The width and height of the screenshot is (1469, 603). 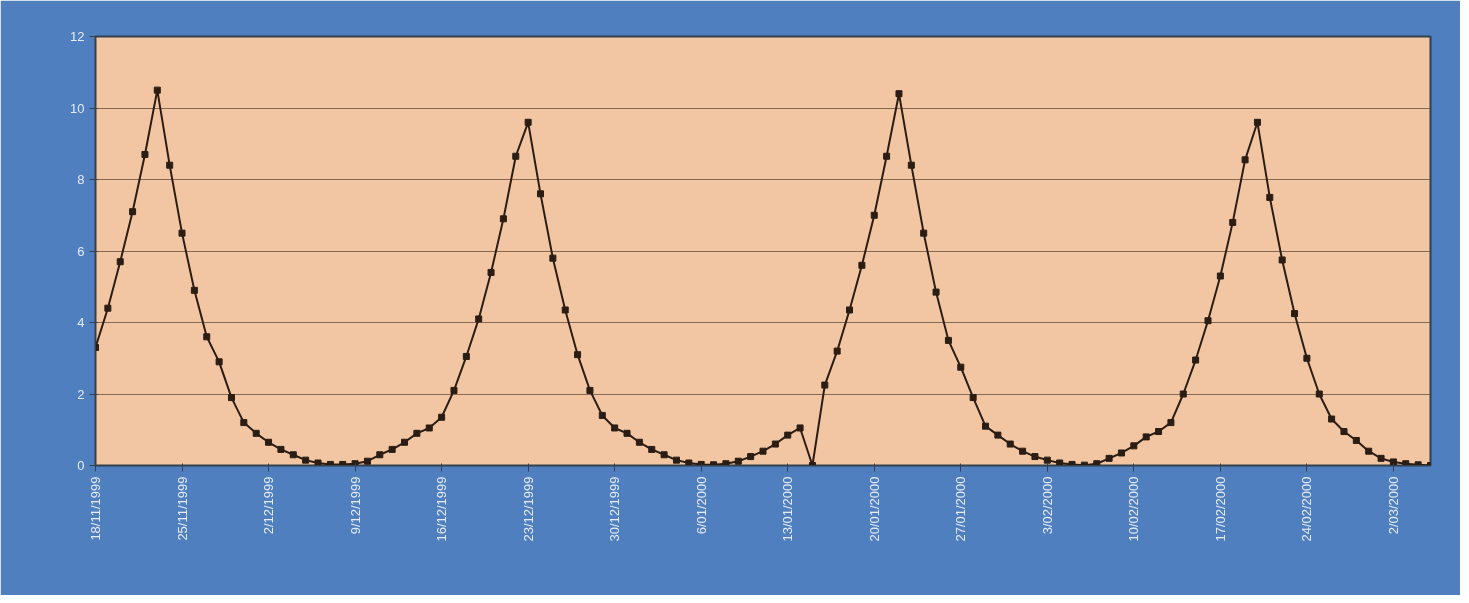 What do you see at coordinates (182, 508) in the screenshot?
I see `x-tick-label: 25/11/1999` at bounding box center [182, 508].